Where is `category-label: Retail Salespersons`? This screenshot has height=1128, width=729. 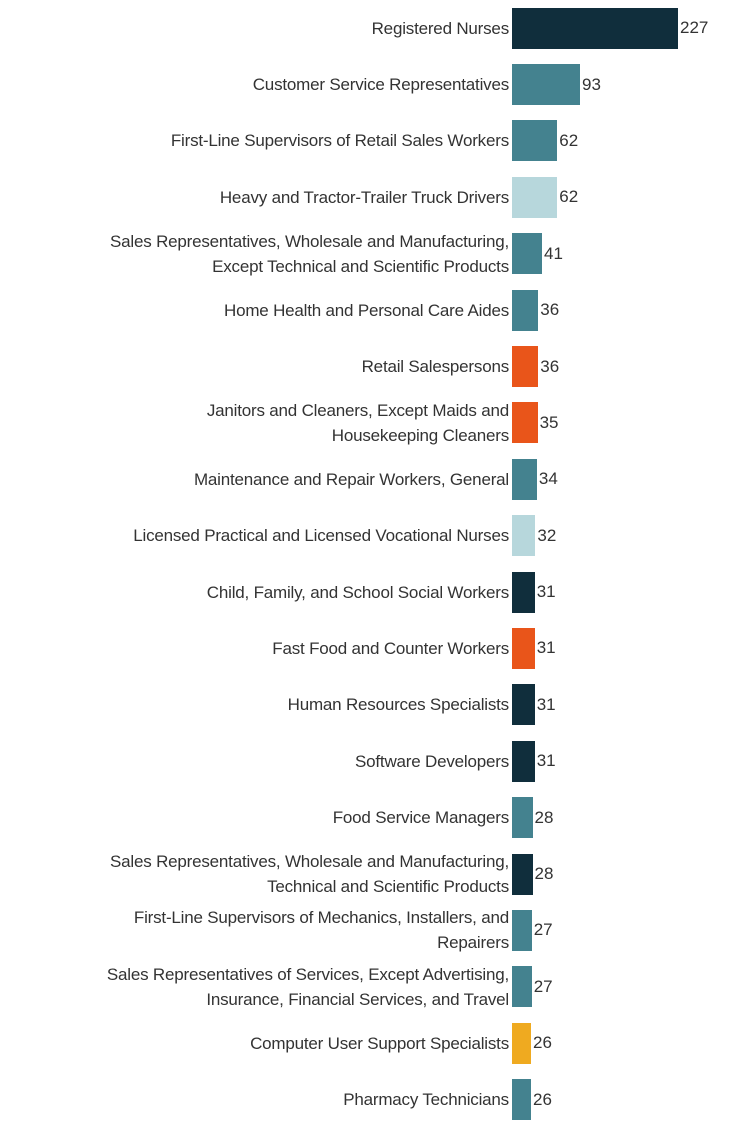
category-label: Retail Salespersons is located at coordinates (435, 367).